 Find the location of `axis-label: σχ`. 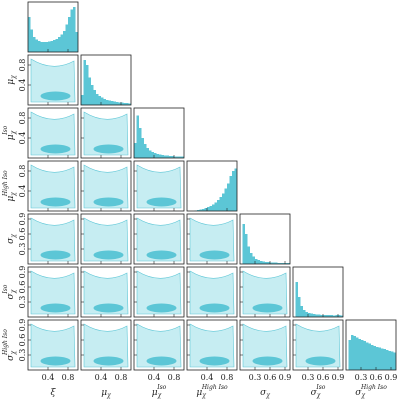

axis-label: σχ is located at coordinates (265, 393).